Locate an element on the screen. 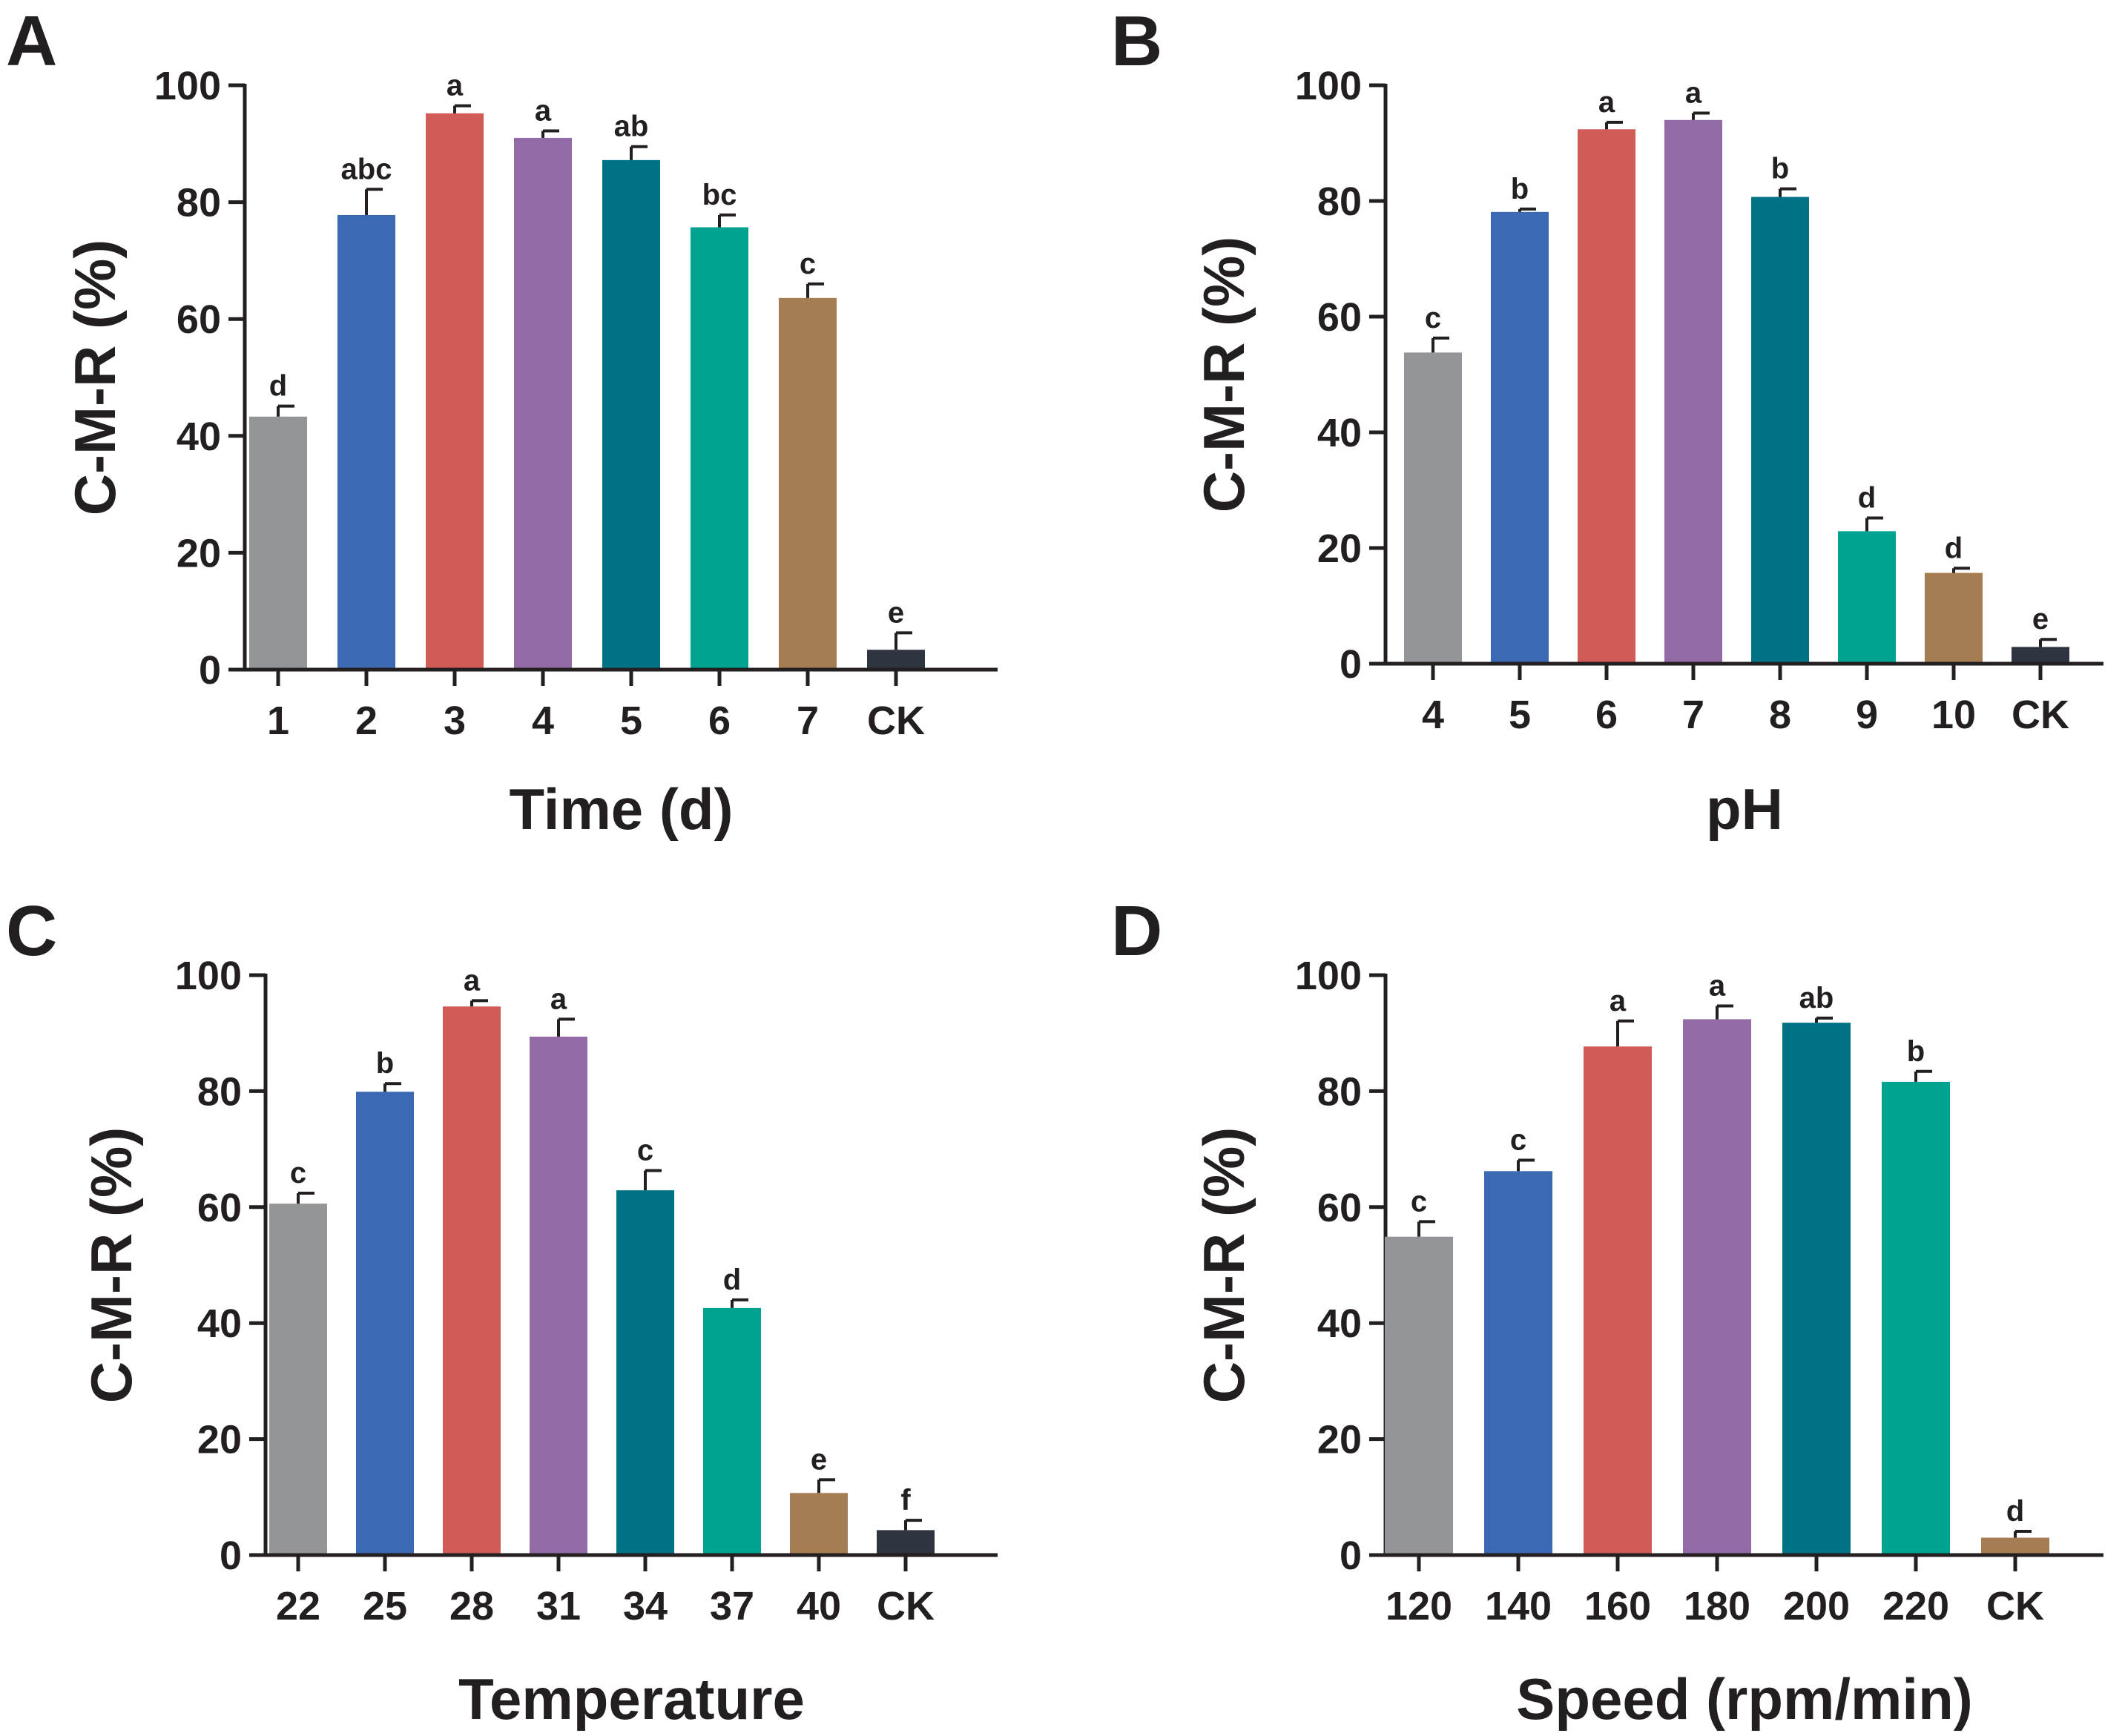  x-axis-title: Time (d) is located at coordinates (622, 809).